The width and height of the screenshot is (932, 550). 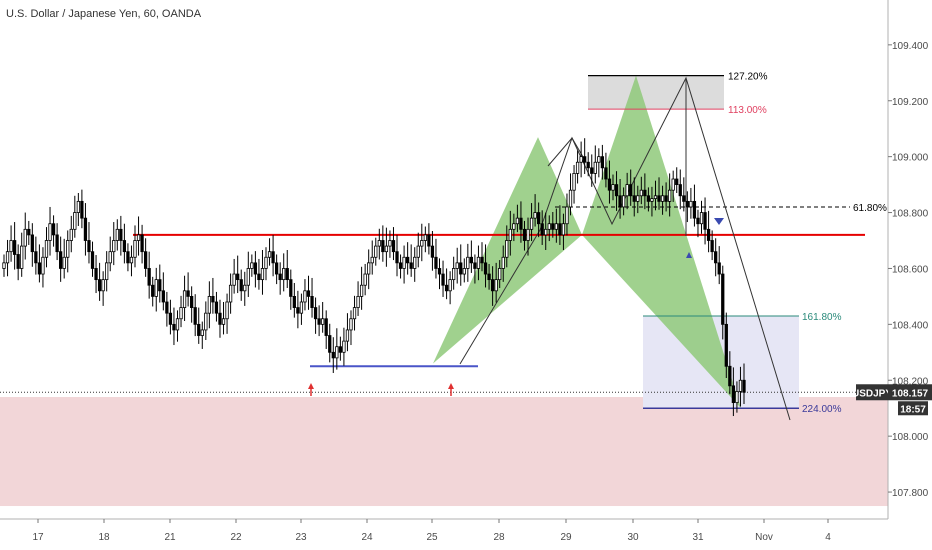 What do you see at coordinates (236, 537) in the screenshot?
I see `x-tick-label: 22` at bounding box center [236, 537].